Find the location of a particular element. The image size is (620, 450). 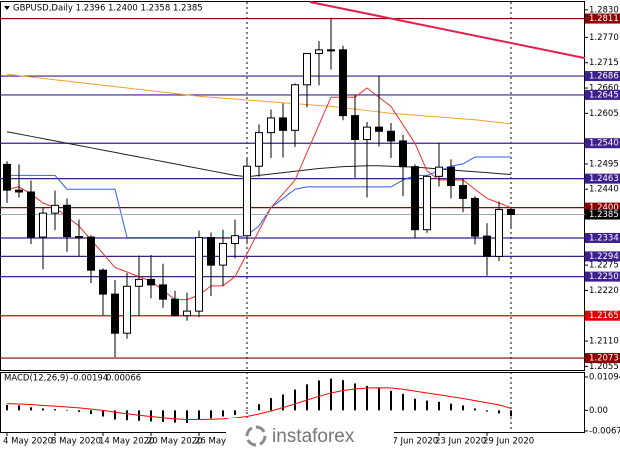

macd-signal is located at coordinates (259, 404).